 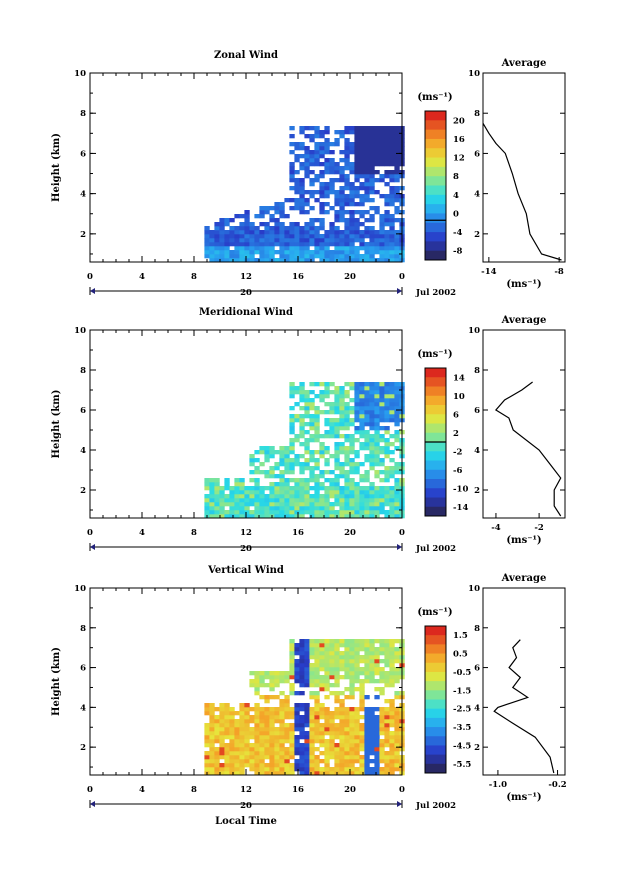 I want to click on profile-y-tick-label: 6, so click(x=477, y=154).